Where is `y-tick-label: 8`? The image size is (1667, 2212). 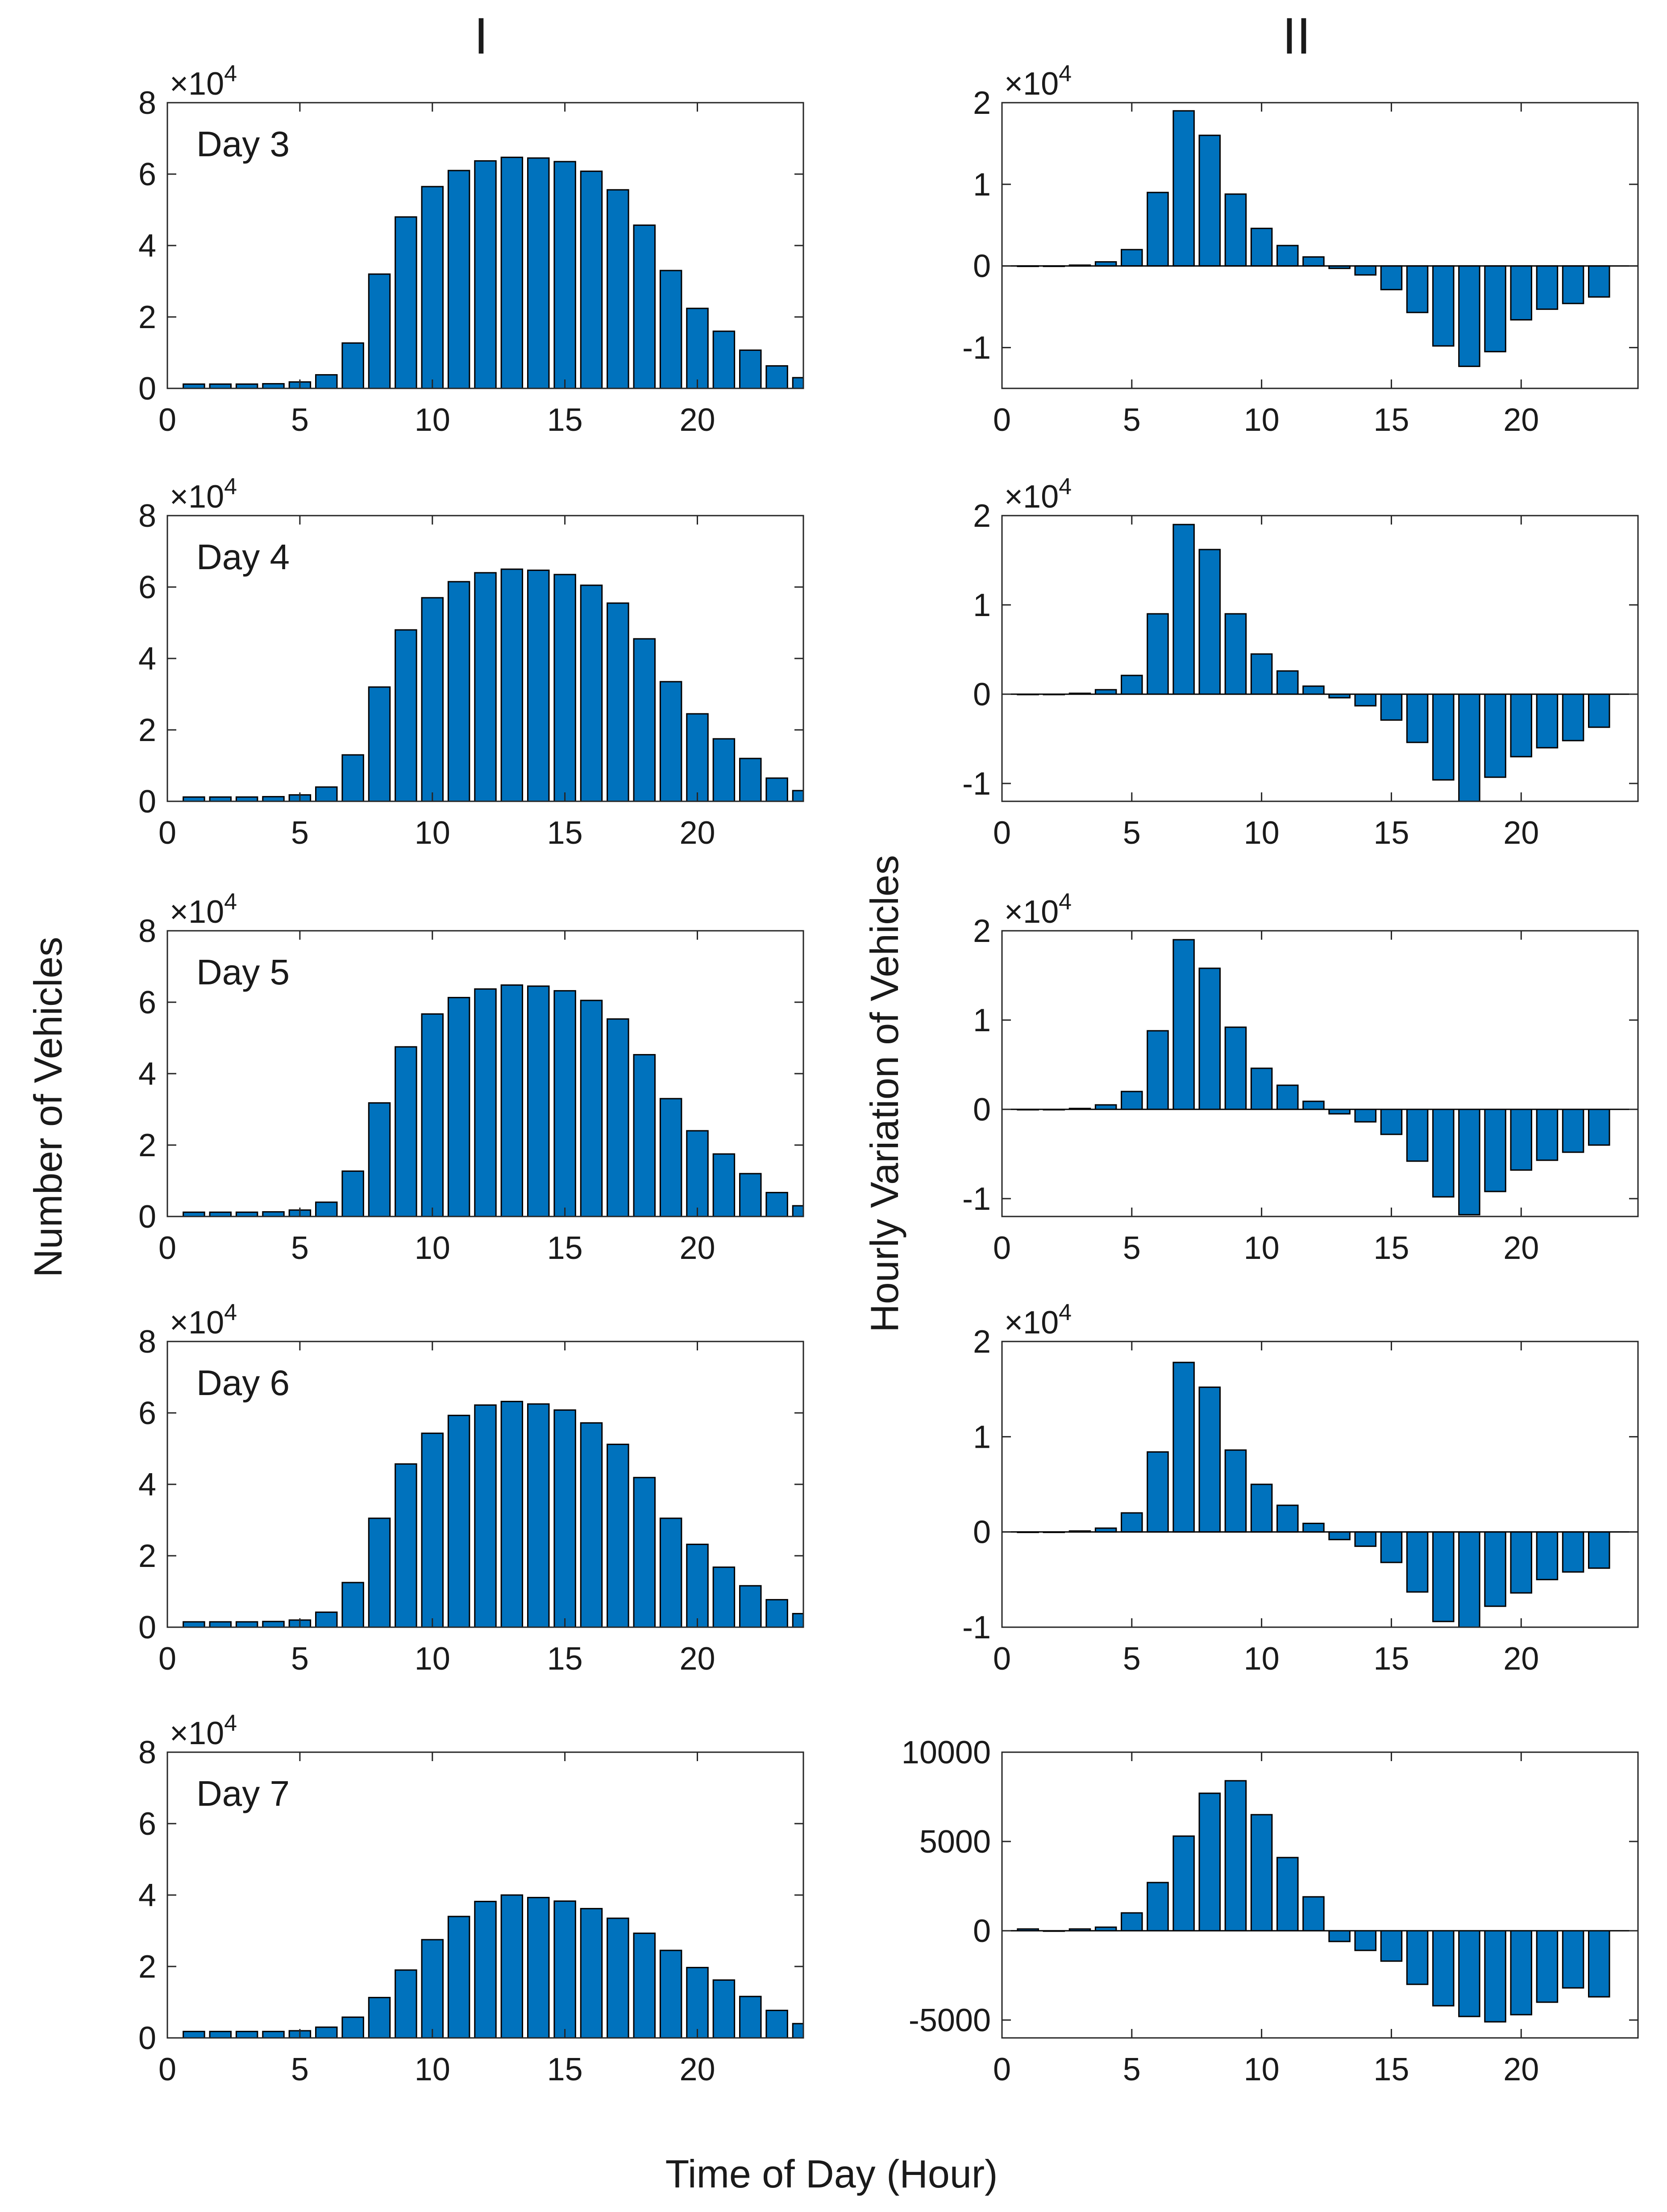 y-tick-label: 8 is located at coordinates (147, 103).